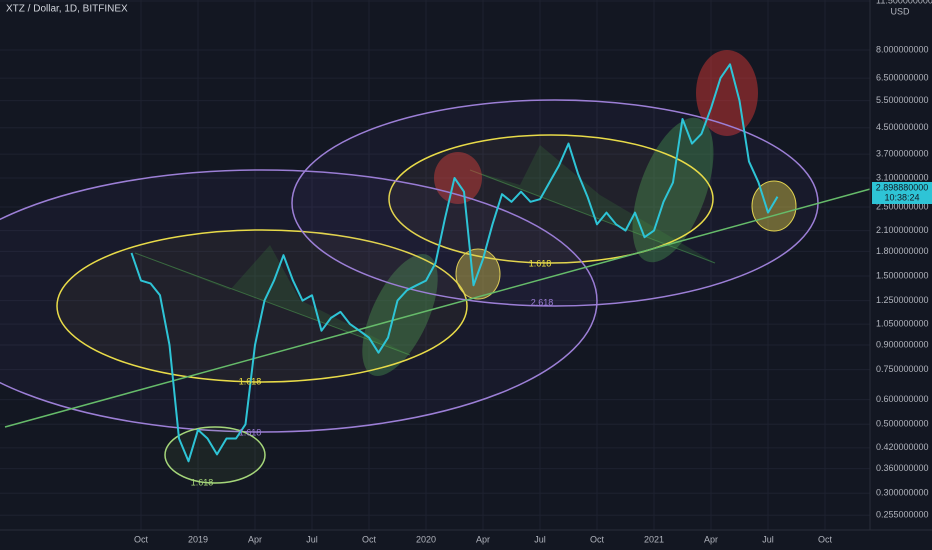 The width and height of the screenshot is (932, 550). I want to click on price-tag, so click(902, 193).